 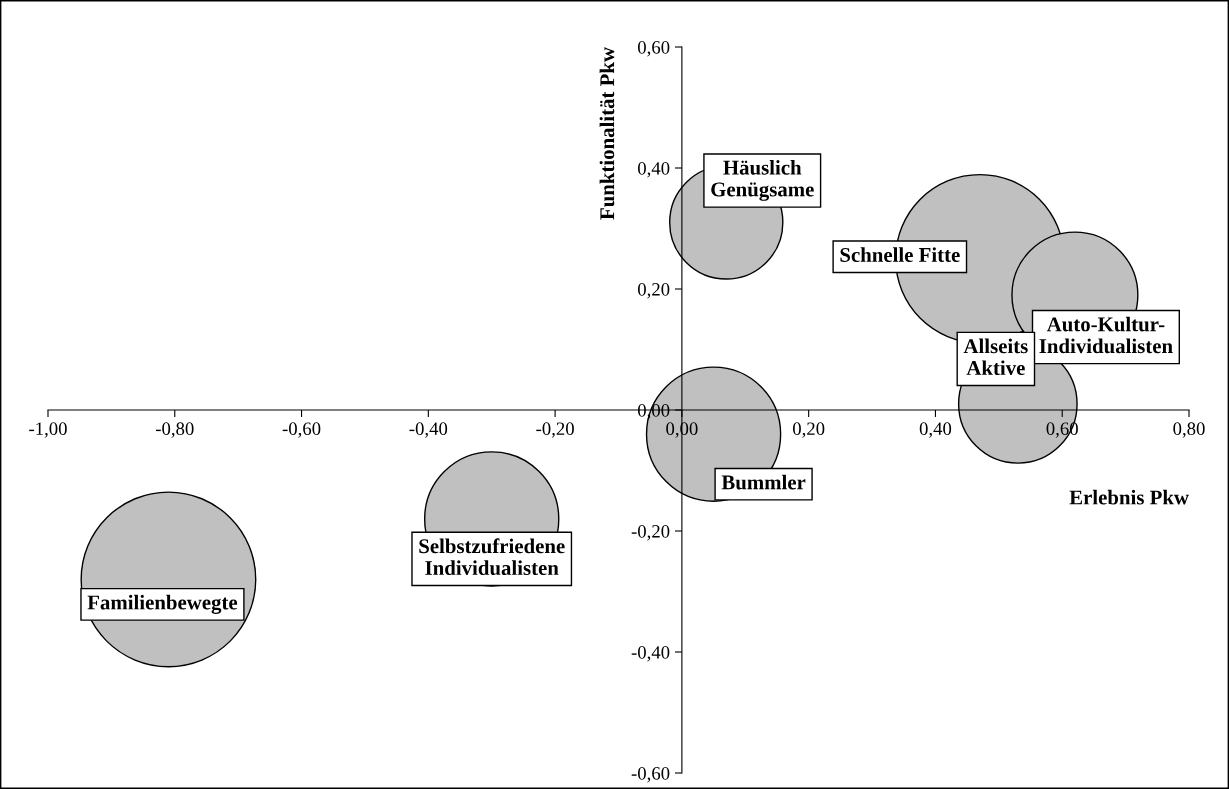 I want to click on annotation: Selbstzufriedene Individualisten, so click(x=492, y=557).